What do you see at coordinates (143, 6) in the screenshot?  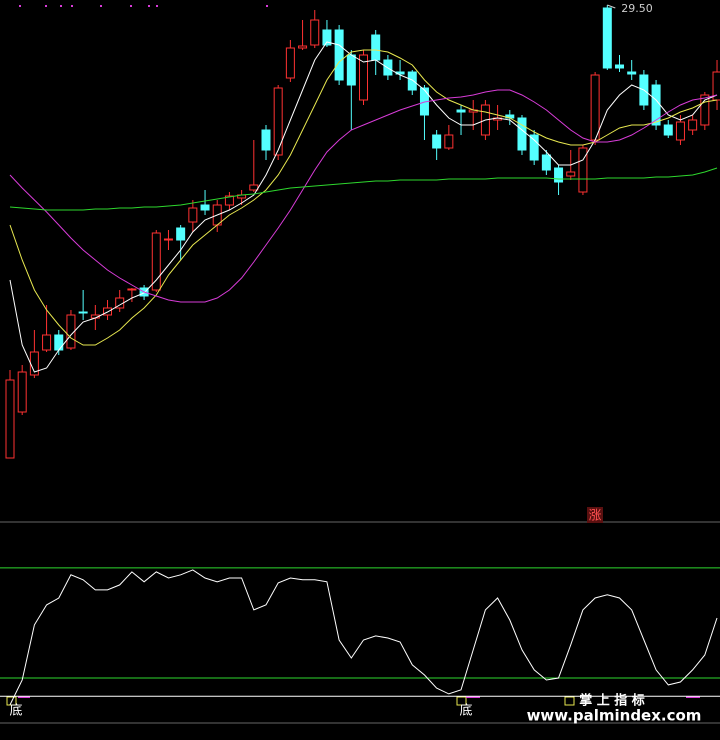 I see `signal-dots` at bounding box center [143, 6].